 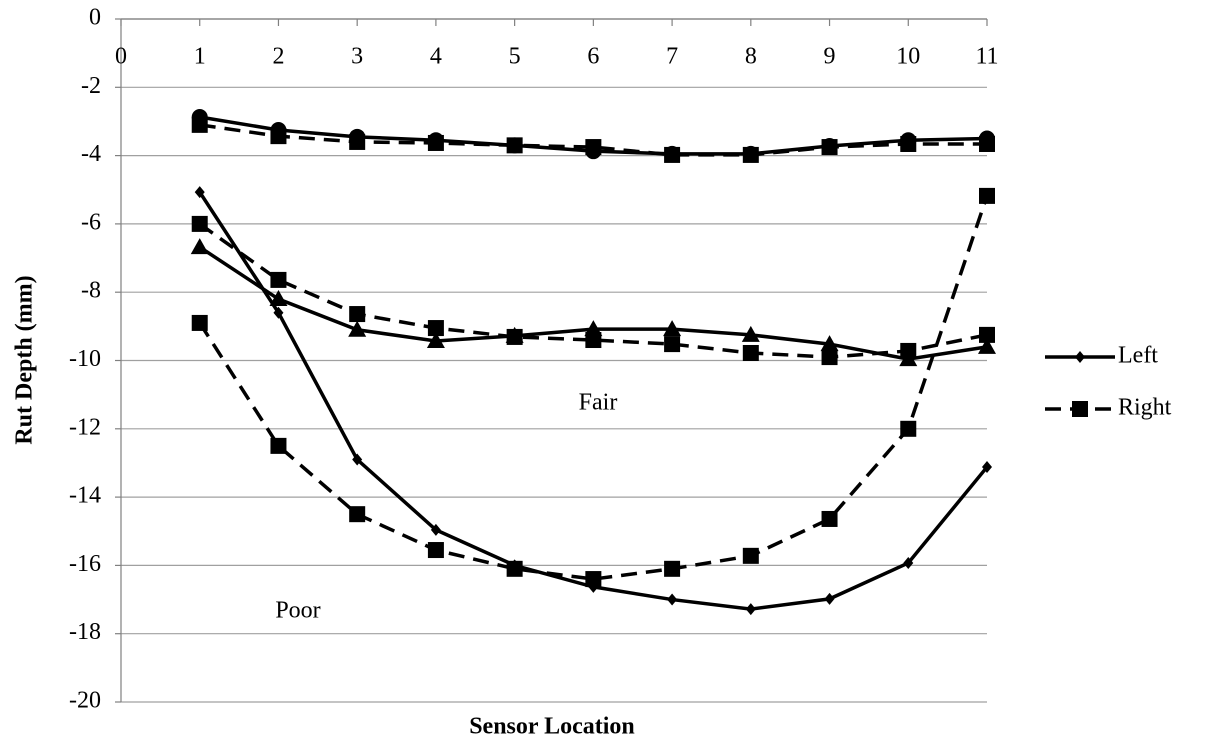 I want to click on legend-item: Right, so click(x=1108, y=408).